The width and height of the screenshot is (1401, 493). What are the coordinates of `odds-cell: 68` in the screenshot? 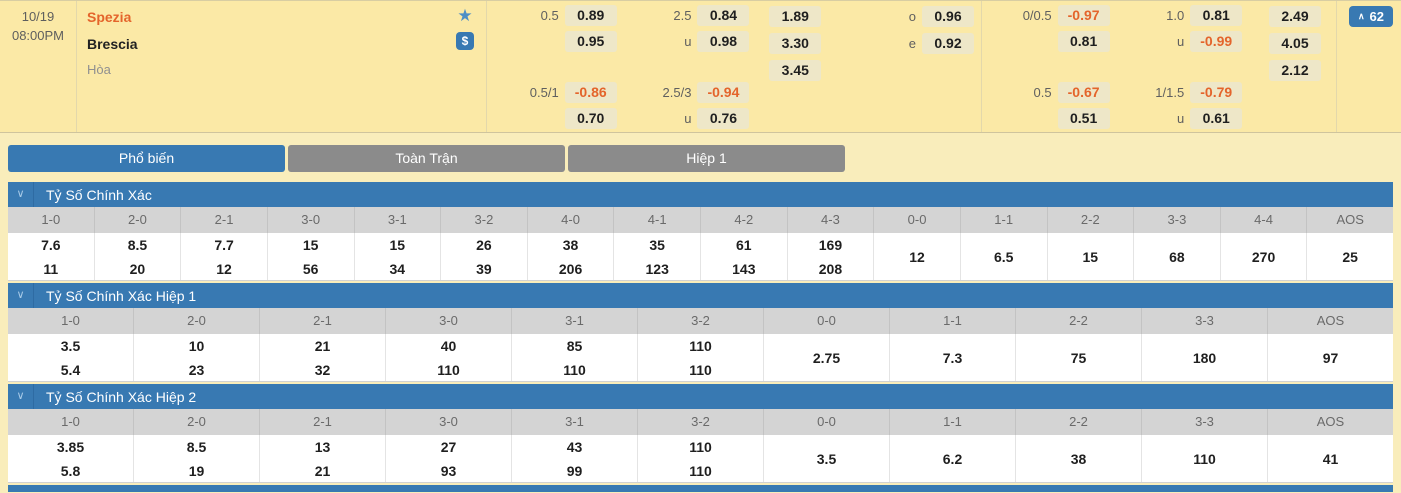 It's located at (1177, 256).